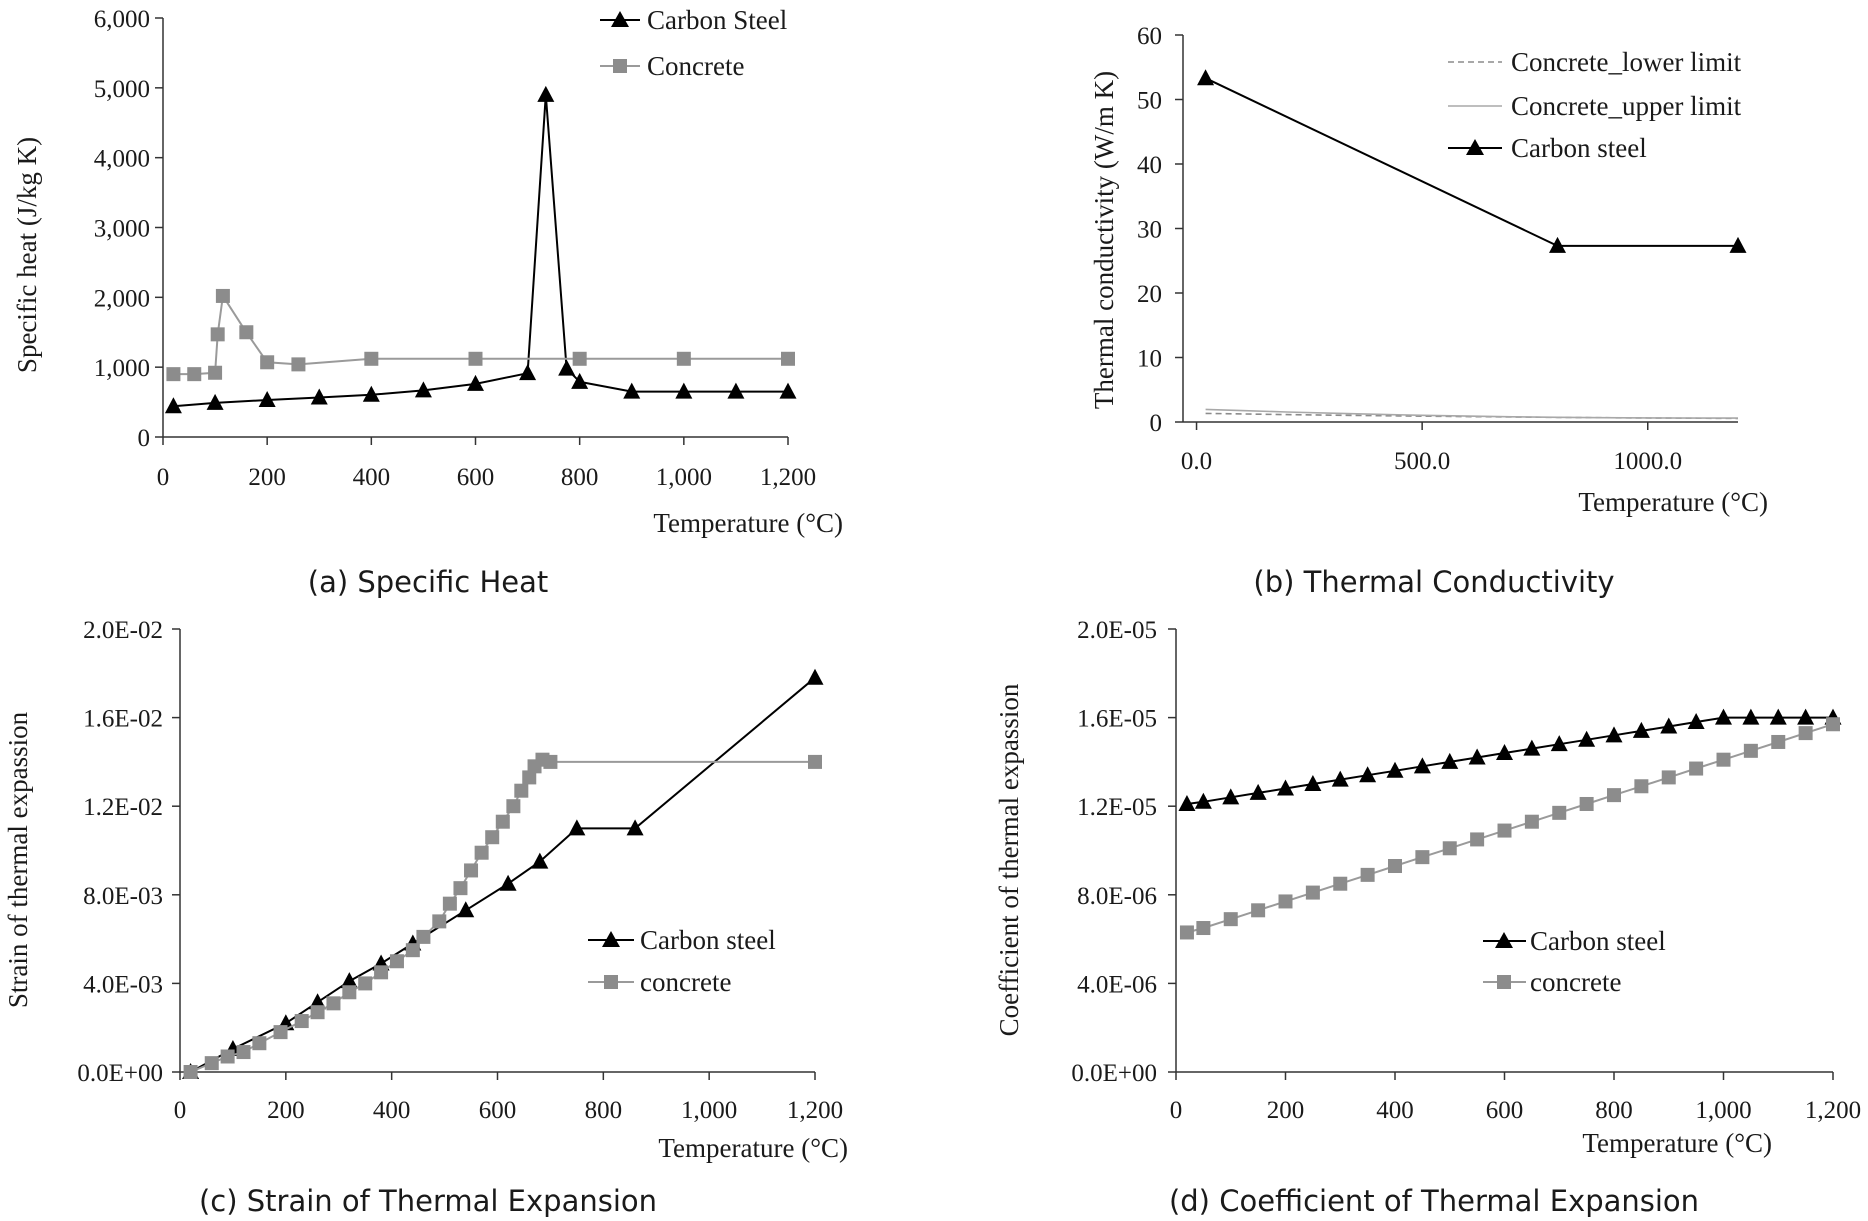 This screenshot has width=1868, height=1221. Describe the element at coordinates (611, 939) in the screenshot. I see `legend-marker-carbon-steel-c` at that location.